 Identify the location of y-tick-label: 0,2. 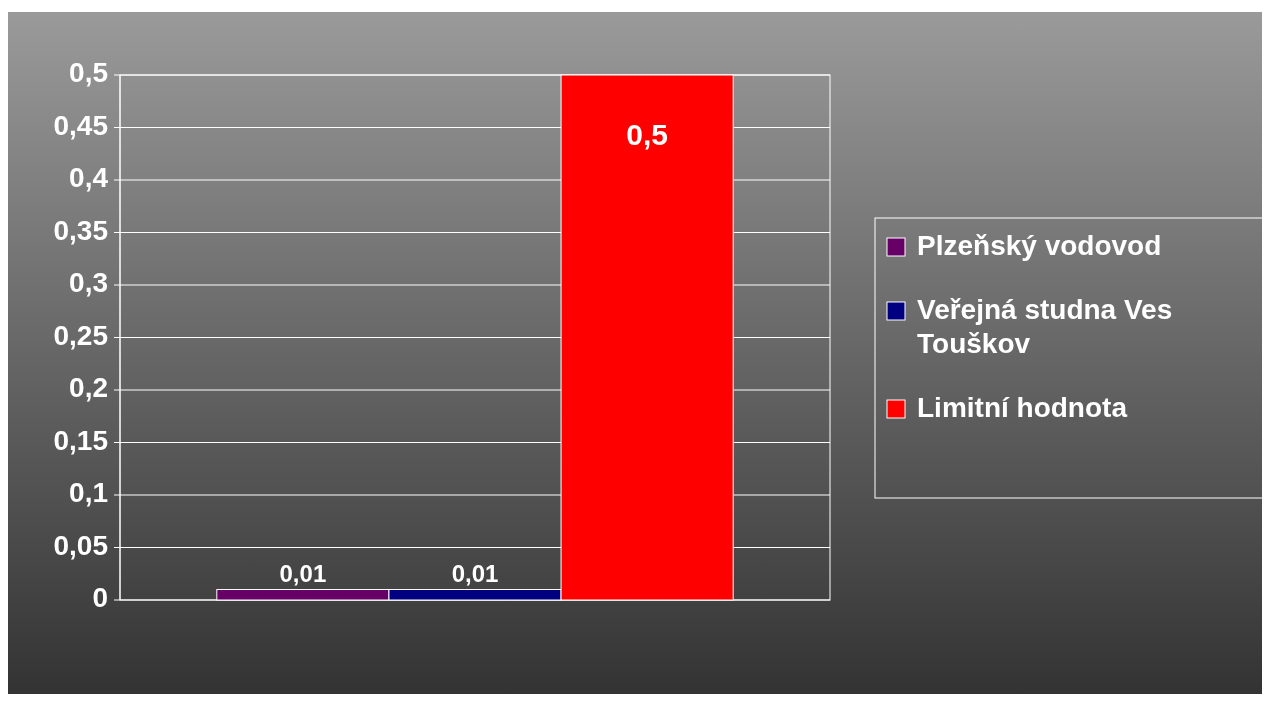
(88, 388).